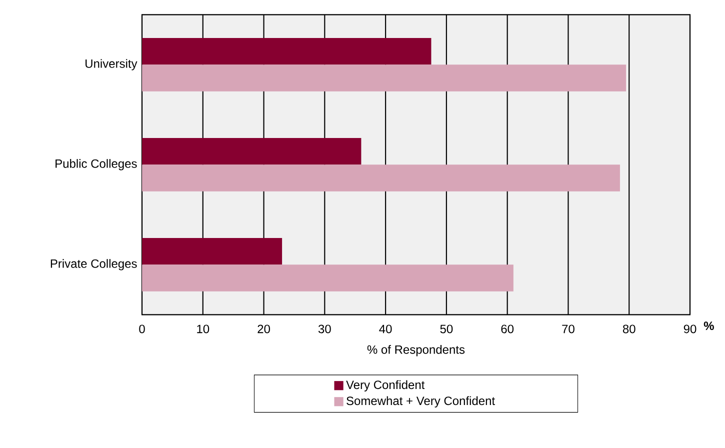 This screenshot has height=448, width=725. I want to click on x-tick-label: 70, so click(568, 329).